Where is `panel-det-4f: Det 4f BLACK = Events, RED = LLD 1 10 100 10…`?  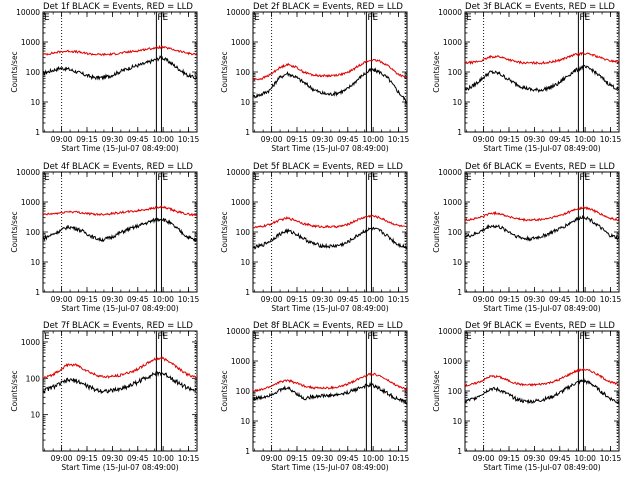
panel-det-4f: Det 4f BLACK = Events, RED = LLD 1 10 100 10… is located at coordinates (105, 237).